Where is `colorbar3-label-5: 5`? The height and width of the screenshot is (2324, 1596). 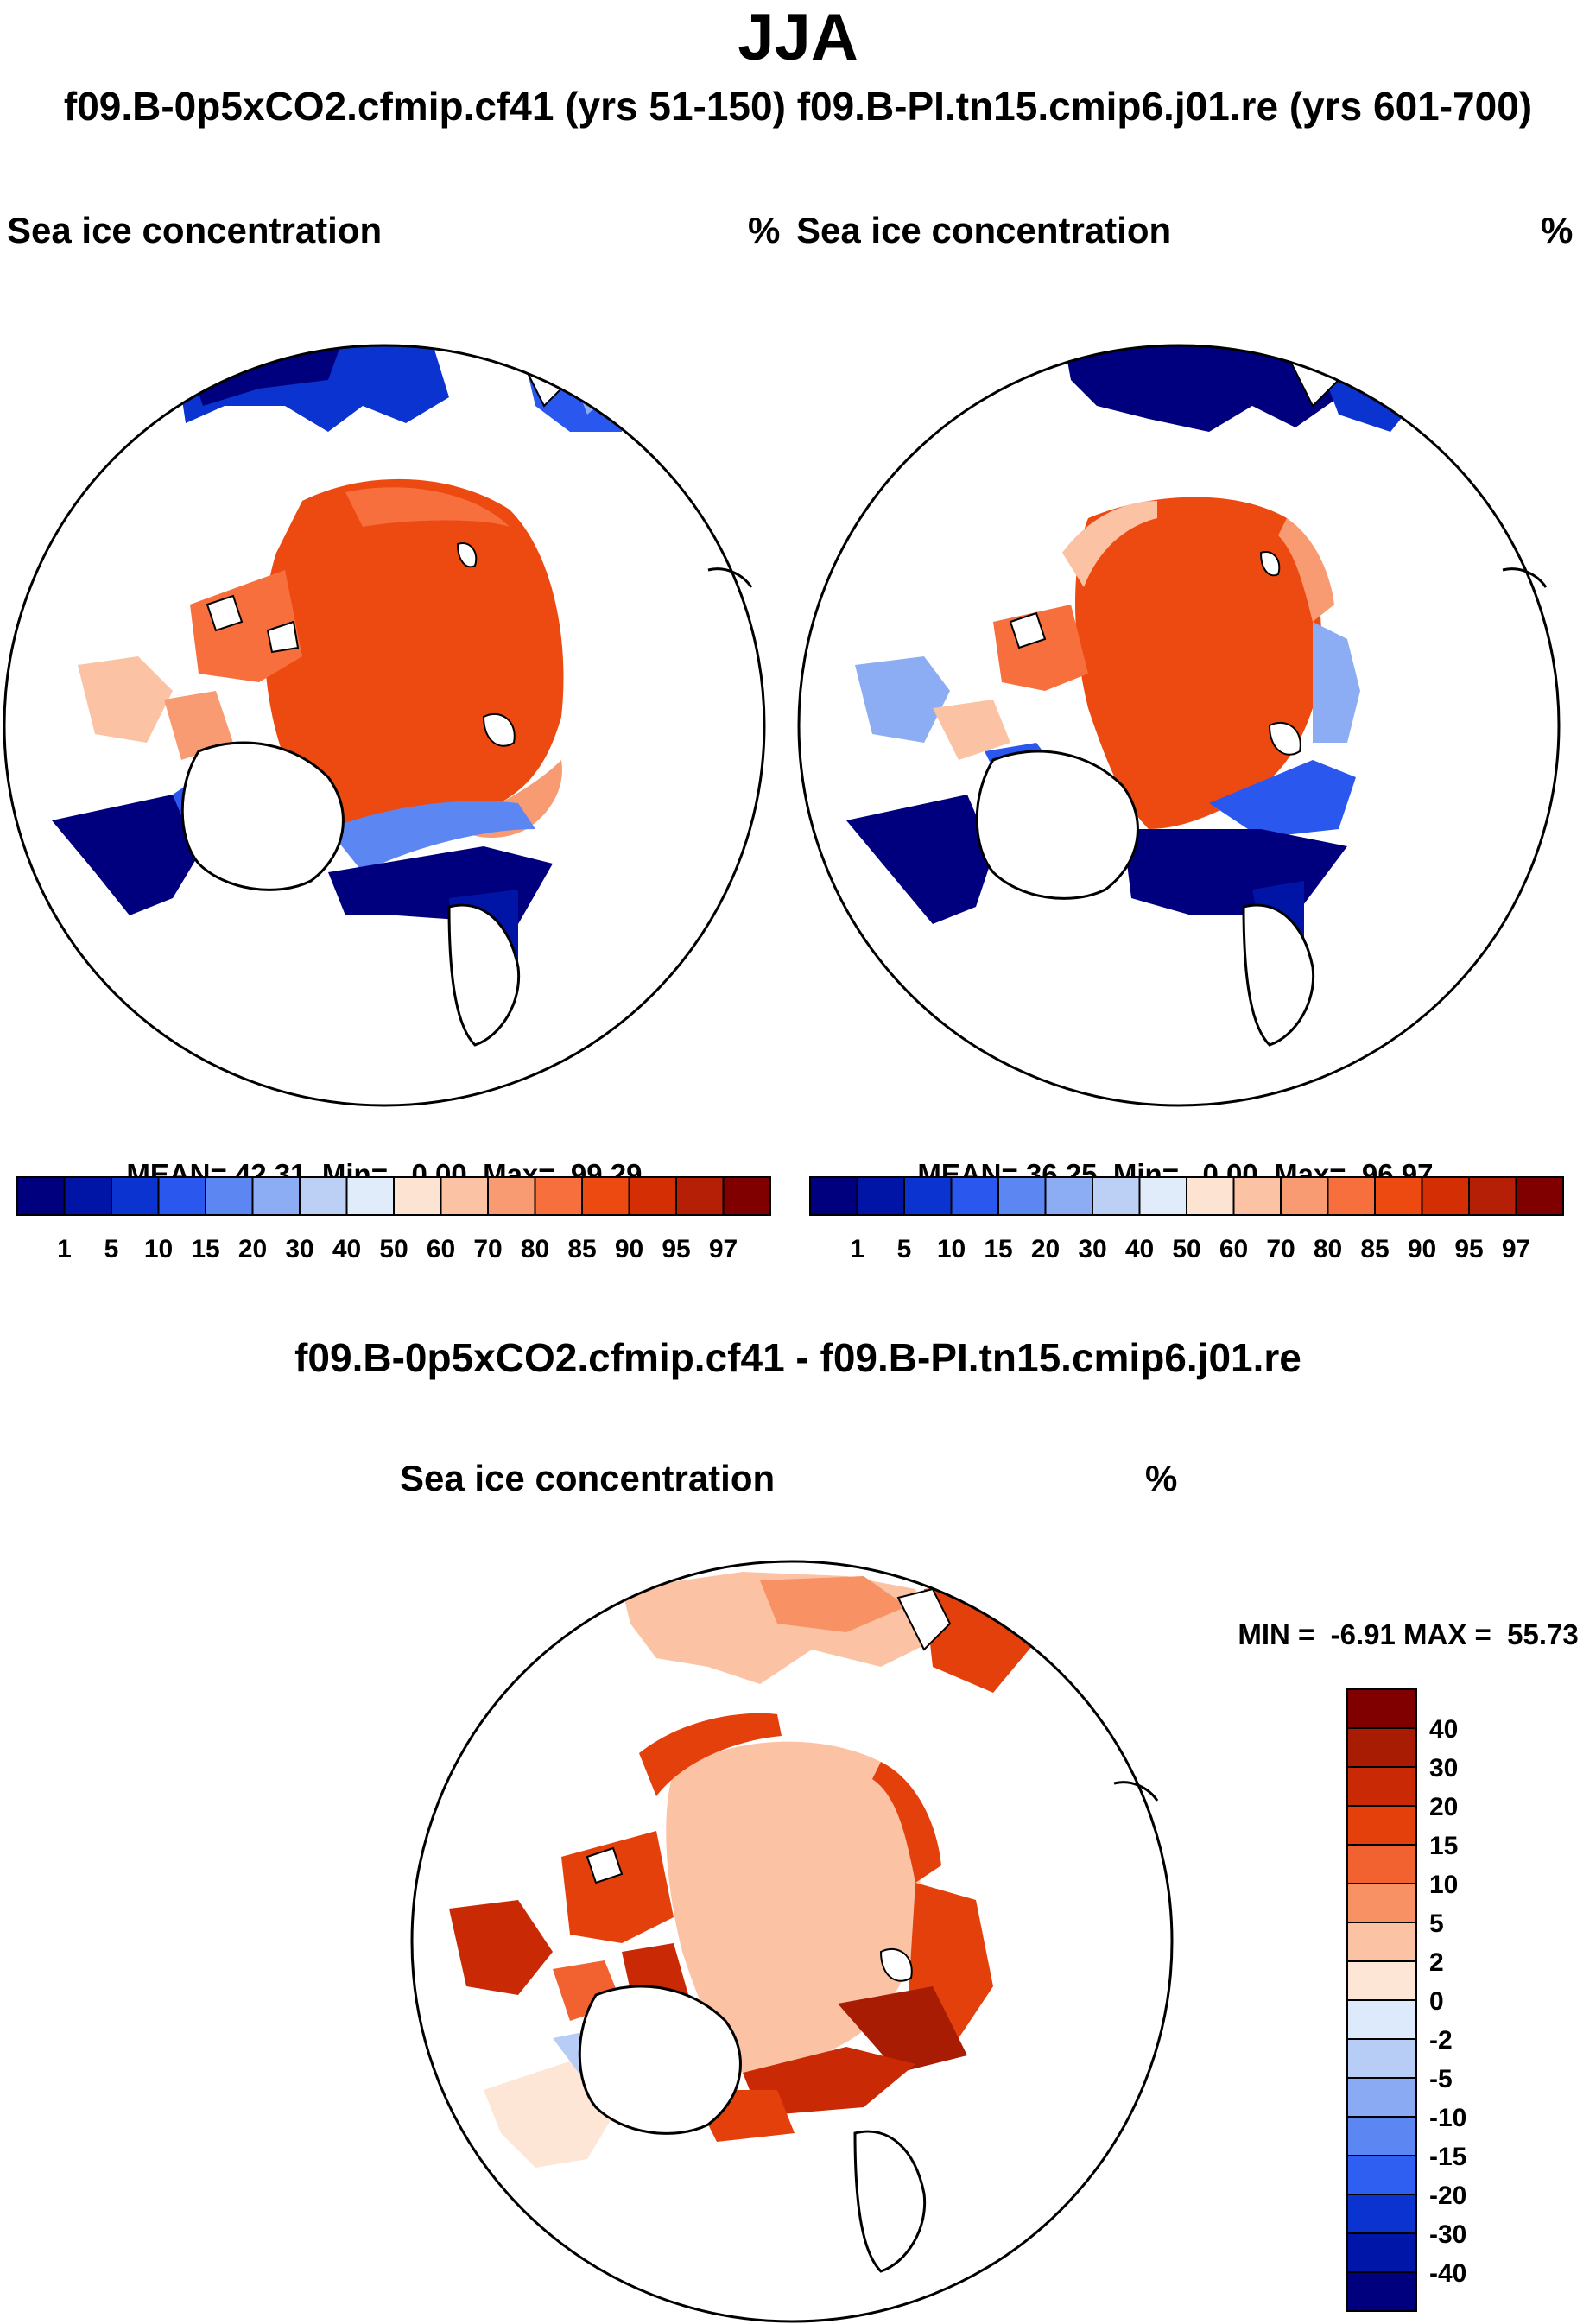 colorbar3-label-5: 5 is located at coordinates (1437, 1923).